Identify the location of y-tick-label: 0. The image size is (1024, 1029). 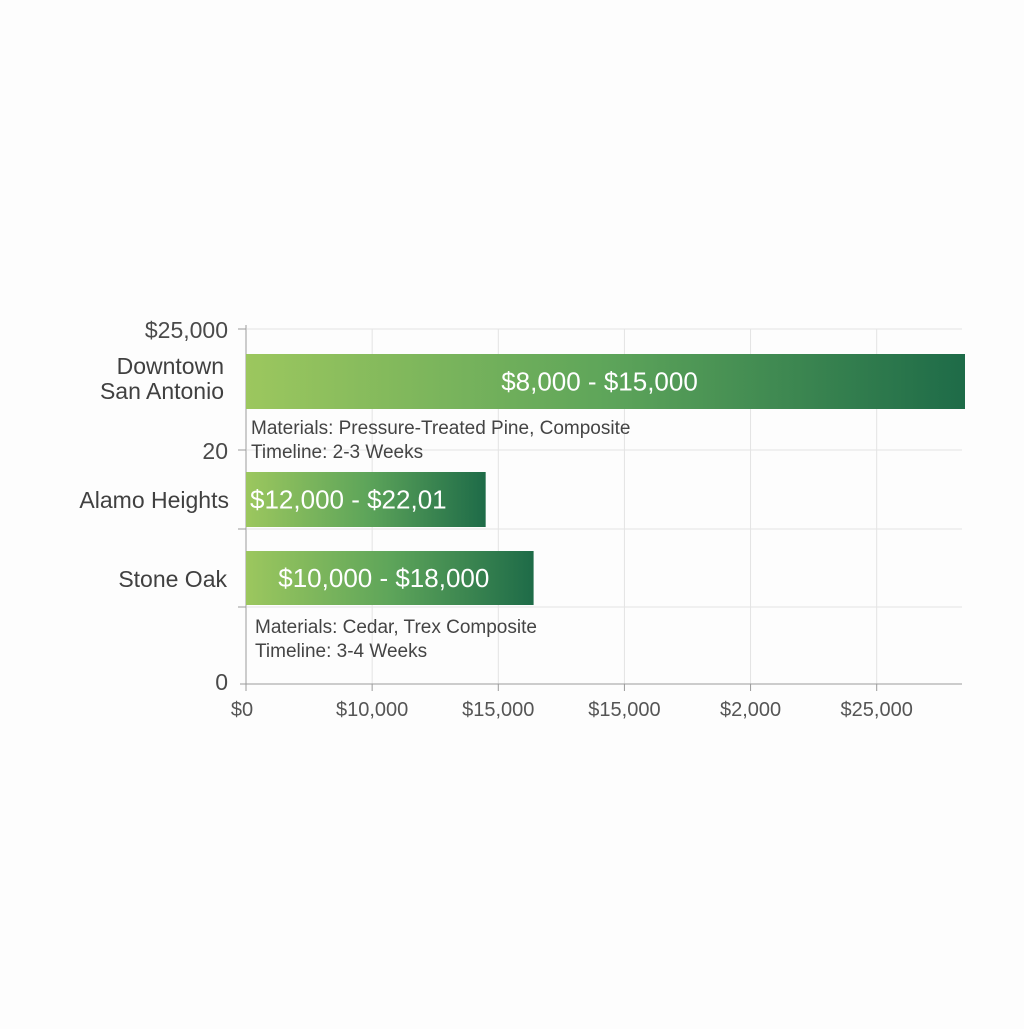
(221, 682).